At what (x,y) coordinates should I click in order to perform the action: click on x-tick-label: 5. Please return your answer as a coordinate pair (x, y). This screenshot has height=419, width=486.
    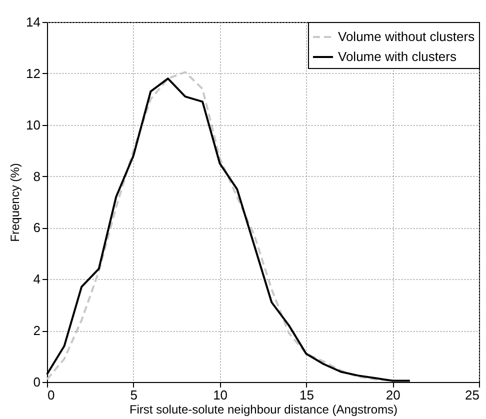
    Looking at the image, I should click on (134, 395).